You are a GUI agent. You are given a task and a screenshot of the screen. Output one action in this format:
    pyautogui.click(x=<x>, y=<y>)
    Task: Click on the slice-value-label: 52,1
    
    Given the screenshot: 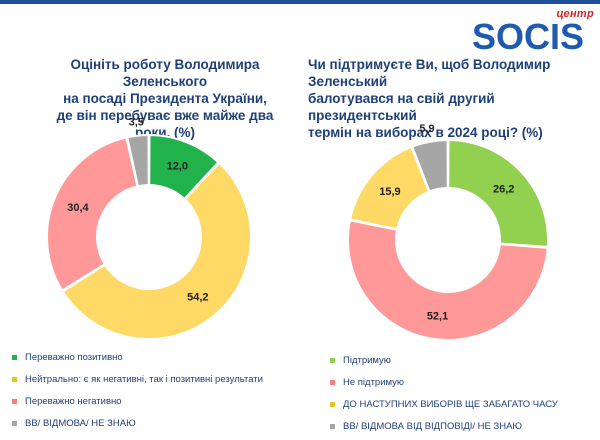 What is the action you would take?
    pyautogui.click(x=437, y=316)
    